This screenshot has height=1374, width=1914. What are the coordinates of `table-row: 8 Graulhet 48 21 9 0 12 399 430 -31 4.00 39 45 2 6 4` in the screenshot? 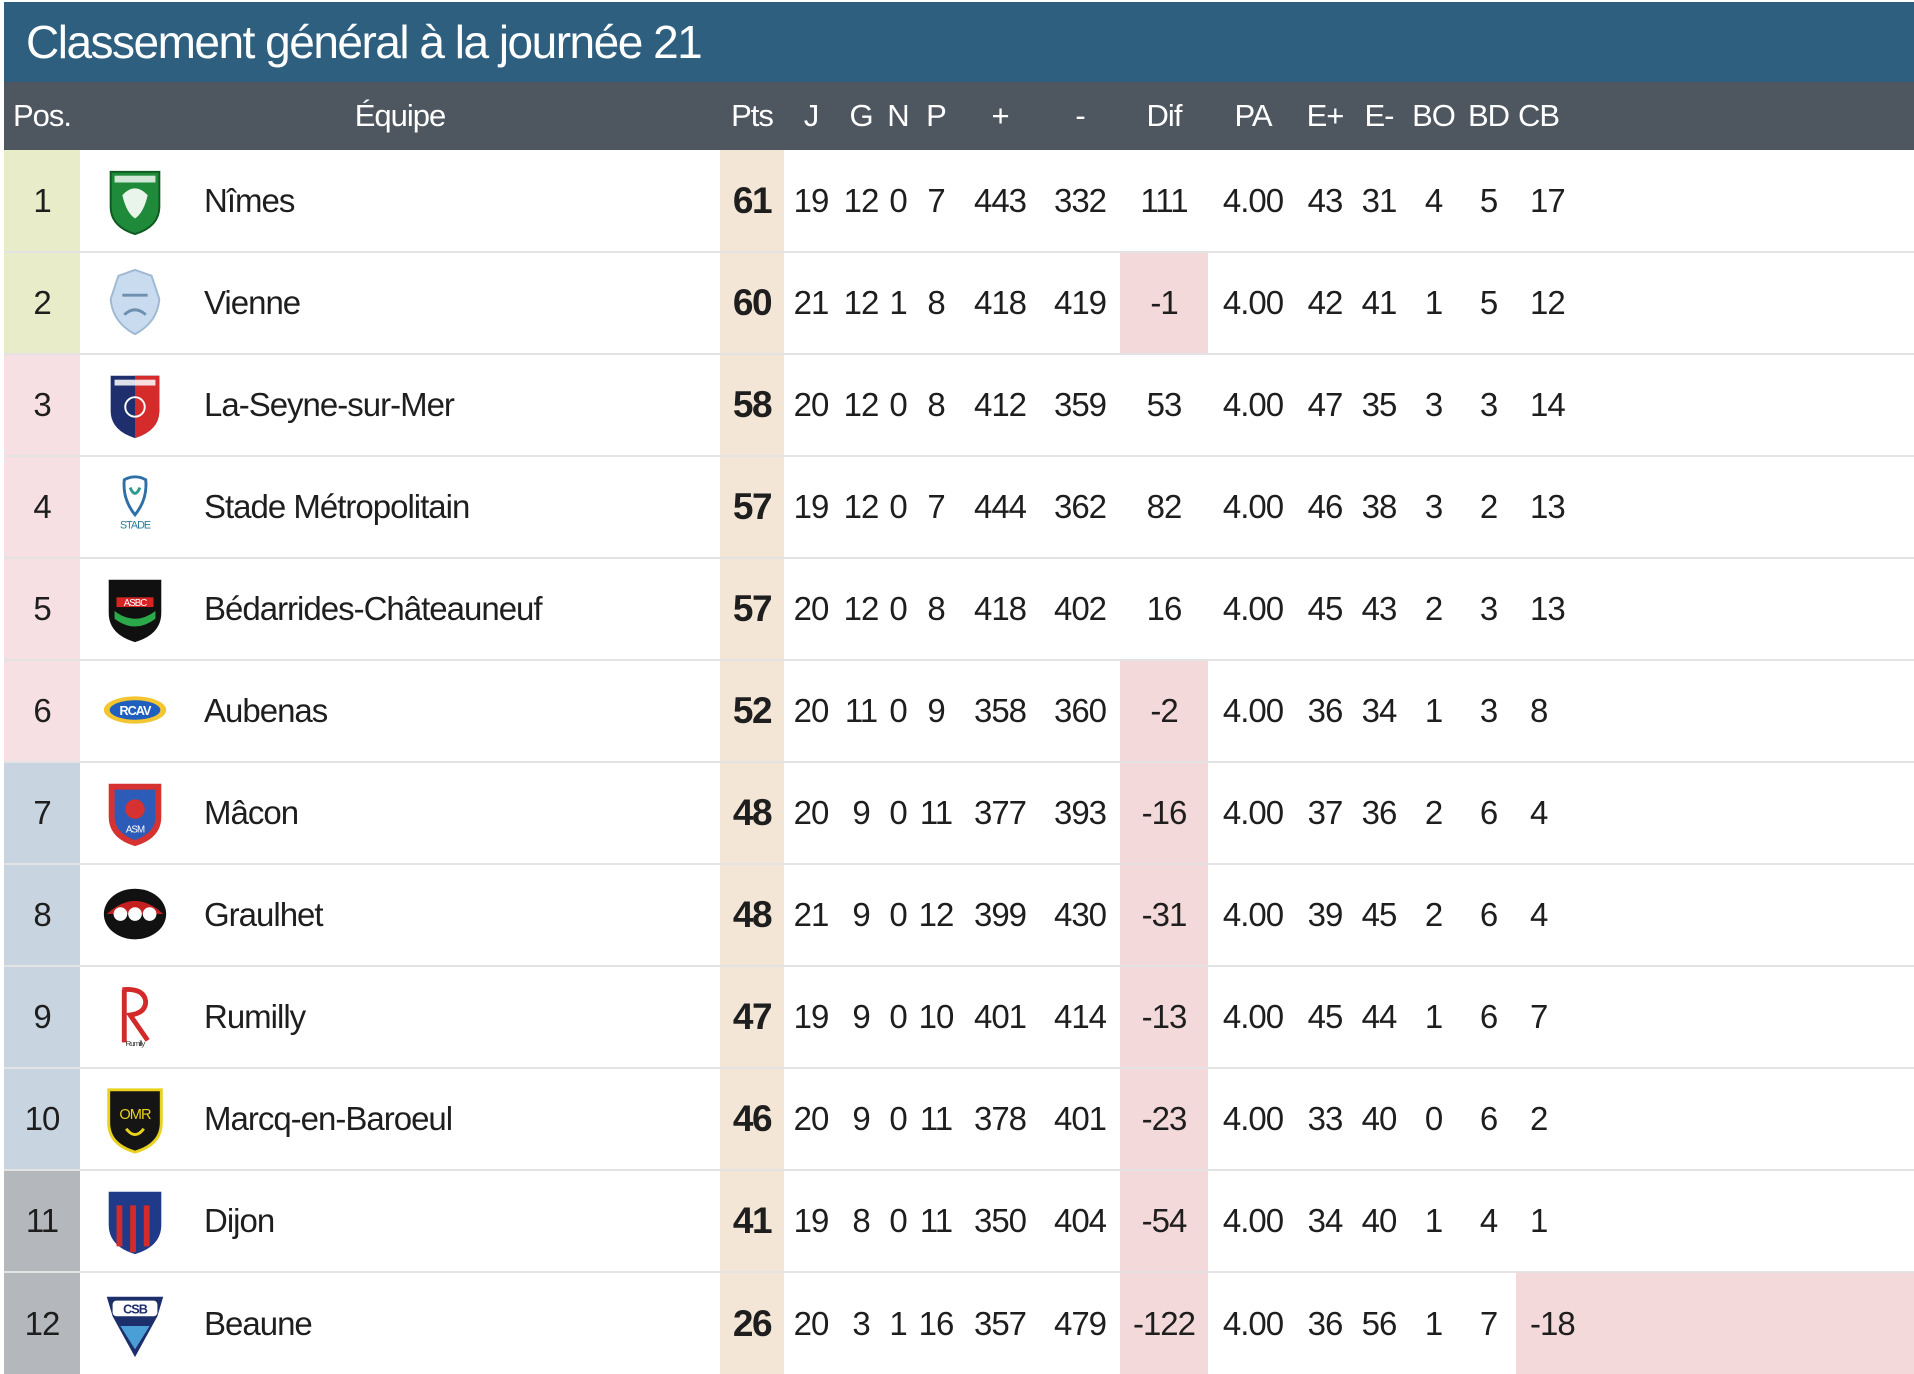 It's located at (959, 915).